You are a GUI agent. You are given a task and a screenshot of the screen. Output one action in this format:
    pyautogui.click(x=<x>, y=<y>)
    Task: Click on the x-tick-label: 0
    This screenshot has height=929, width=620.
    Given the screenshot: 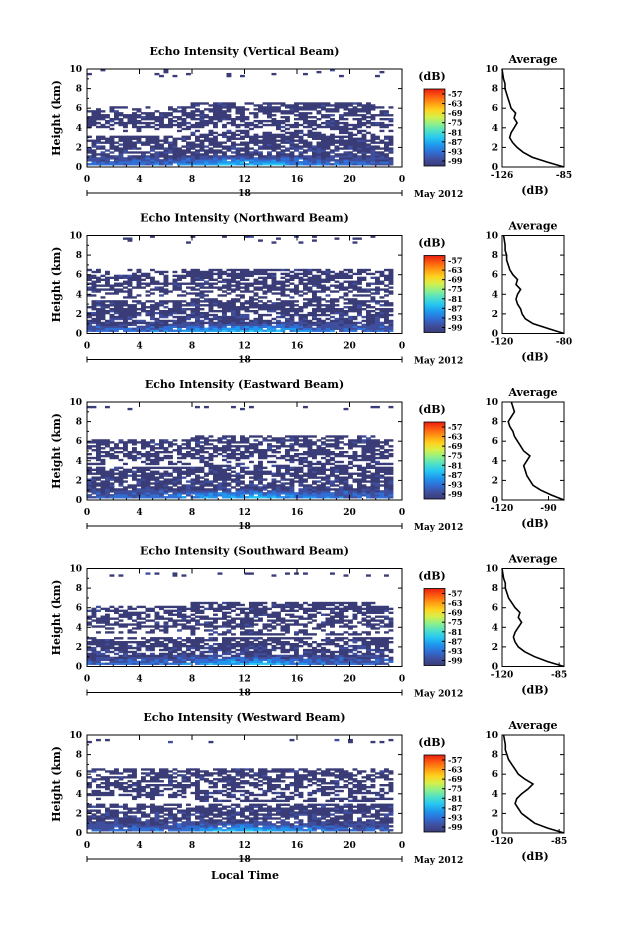 What is the action you would take?
    pyautogui.click(x=87, y=180)
    